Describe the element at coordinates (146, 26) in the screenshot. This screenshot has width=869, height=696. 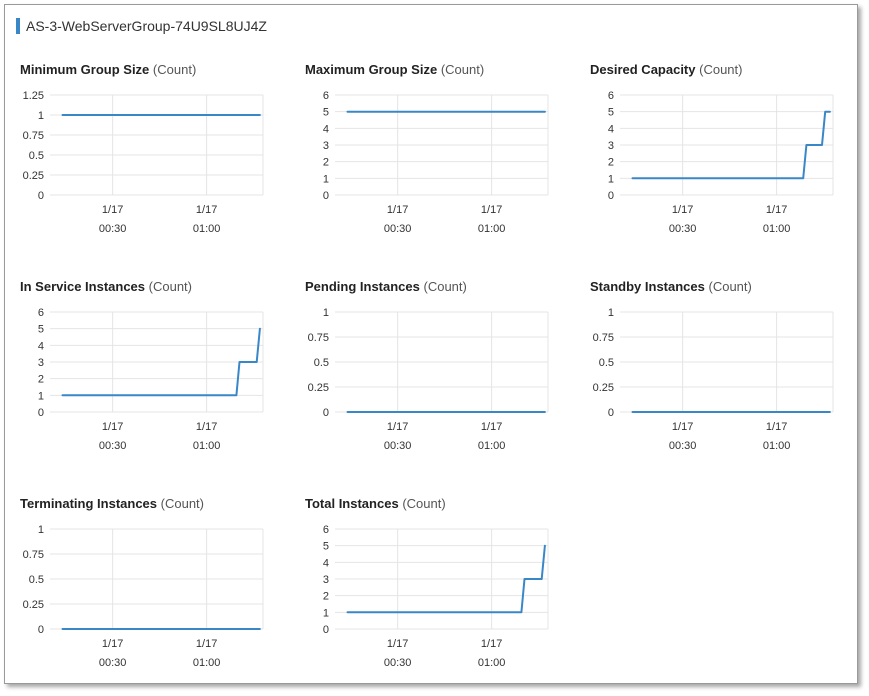
I see `group-title: AS-3-WebServerGroup-74U9SL8UJ4Z` at that location.